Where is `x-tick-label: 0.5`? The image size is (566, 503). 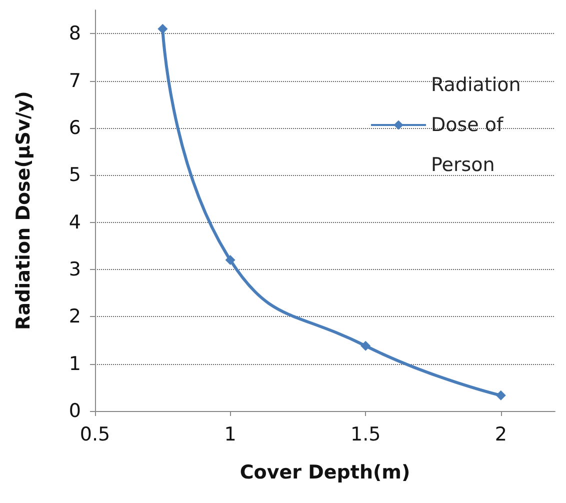 x-tick-label: 0.5 is located at coordinates (95, 435).